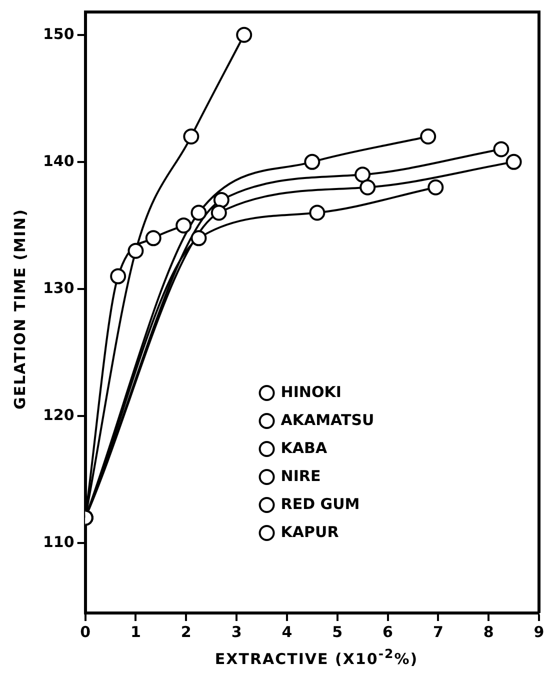 This screenshot has width=554, height=685. What do you see at coordinates (135, 631) in the screenshot?
I see `x-tick-label: 1` at bounding box center [135, 631].